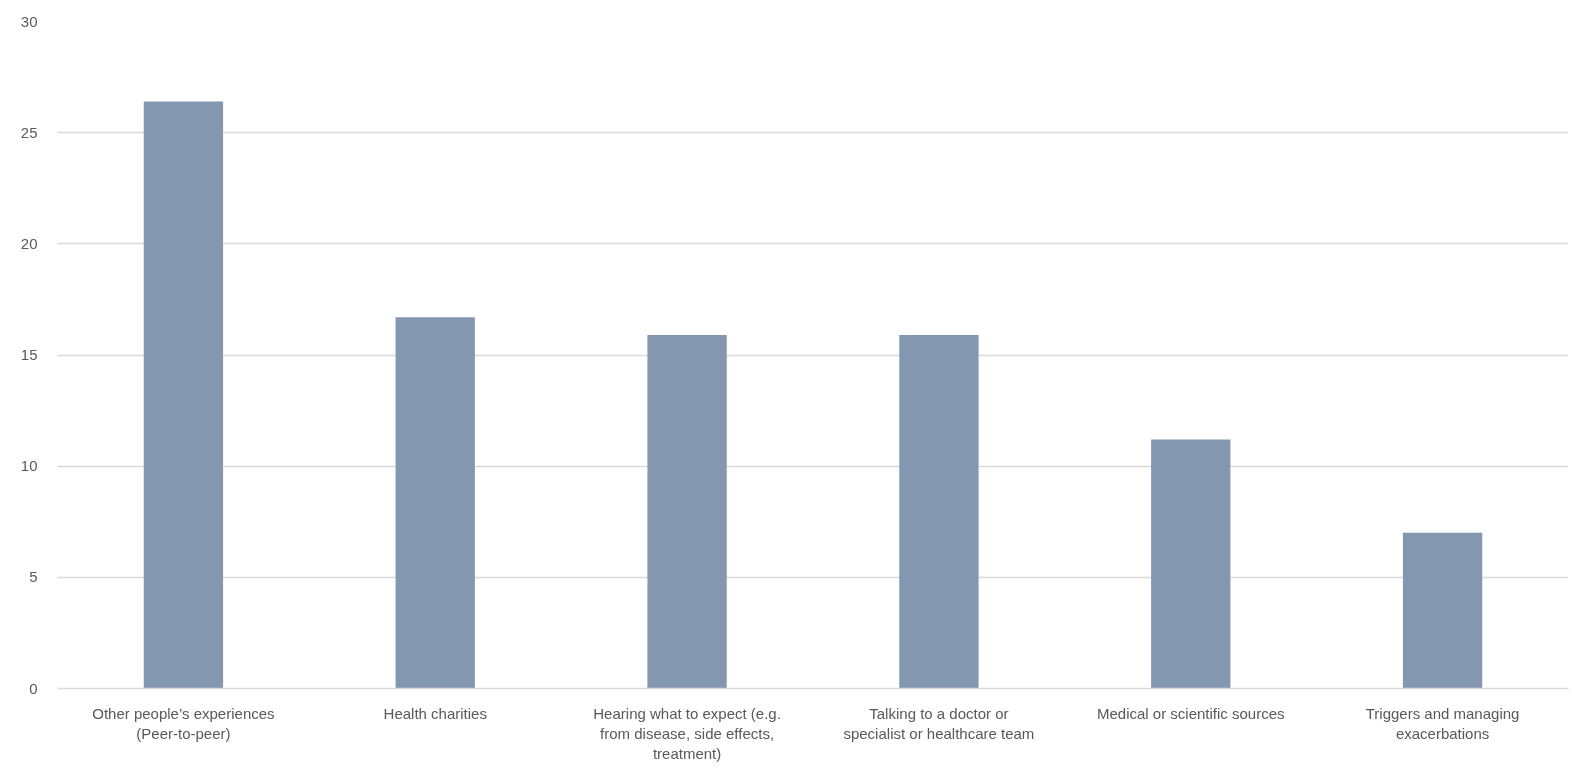  Describe the element at coordinates (183, 723) in the screenshot. I see `x-tick-label: Other people’s experiences (Peer-to-peer)` at that location.